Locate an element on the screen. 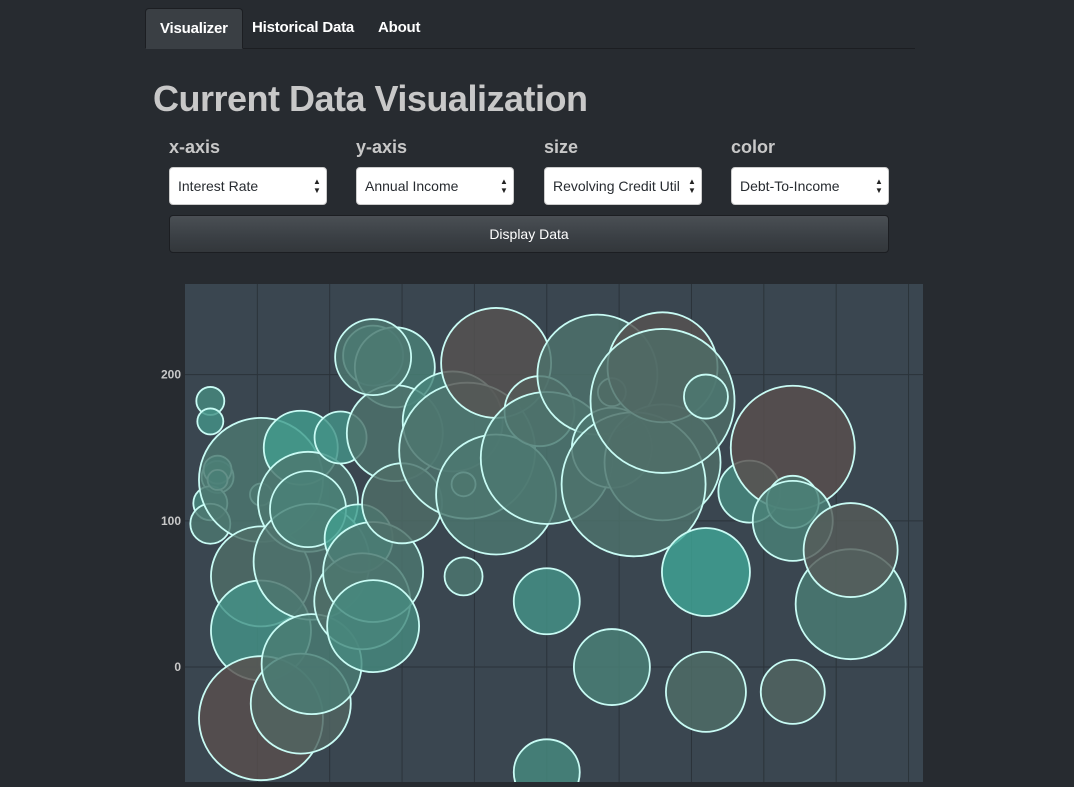  size-select-value: Revolving Credit Utilization is located at coordinates (616, 186).